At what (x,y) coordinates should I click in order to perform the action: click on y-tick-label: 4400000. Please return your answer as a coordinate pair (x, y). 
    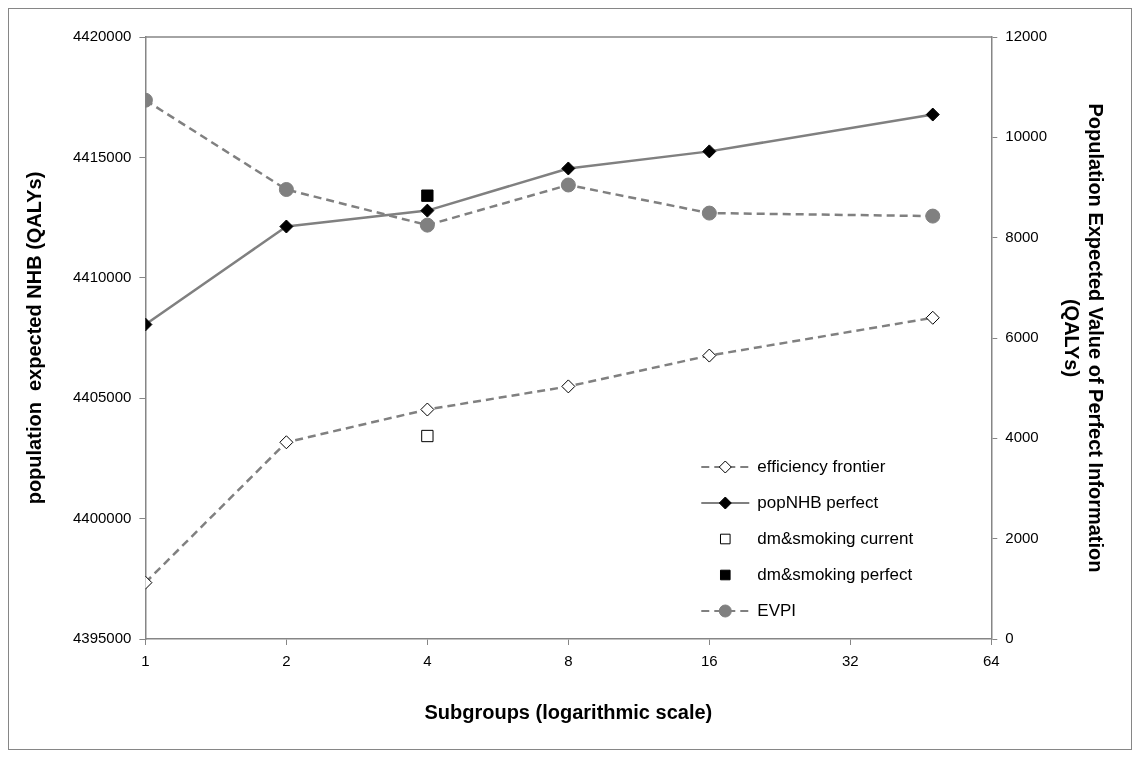
    Looking at the image, I should click on (102, 517).